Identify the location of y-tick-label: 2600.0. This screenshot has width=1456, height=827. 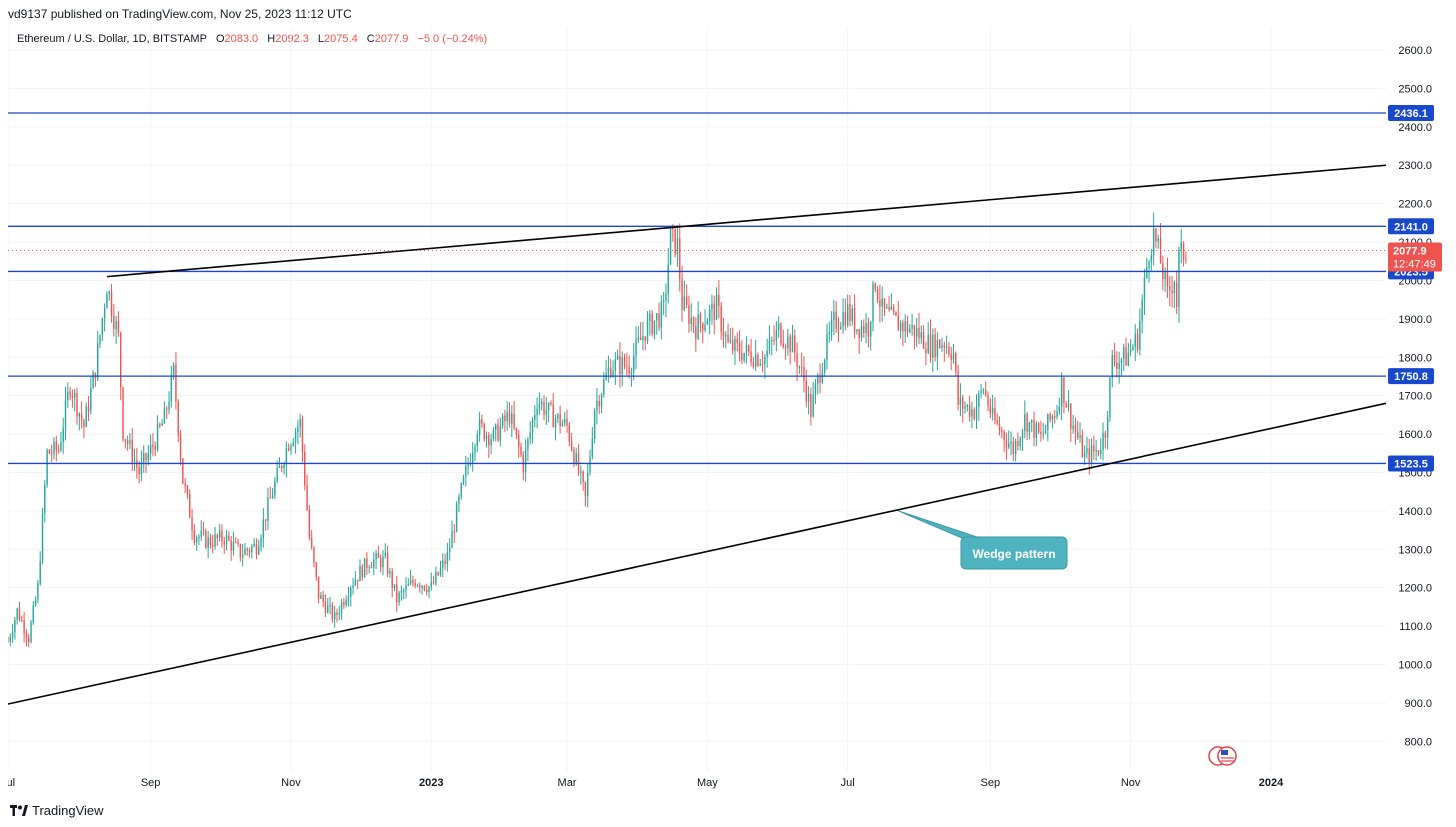
(1415, 51).